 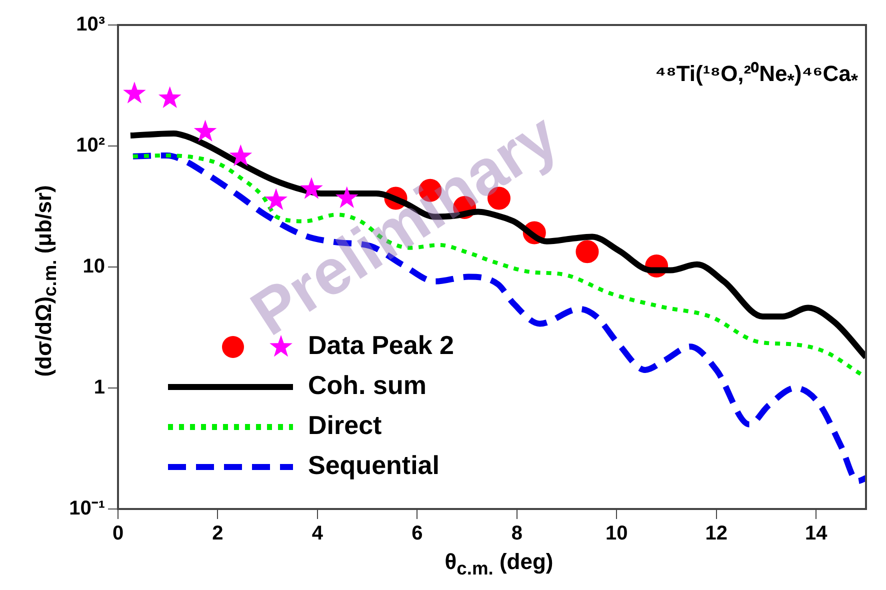 What do you see at coordinates (218, 533) in the screenshot?
I see `x-tick-label: 2` at bounding box center [218, 533].